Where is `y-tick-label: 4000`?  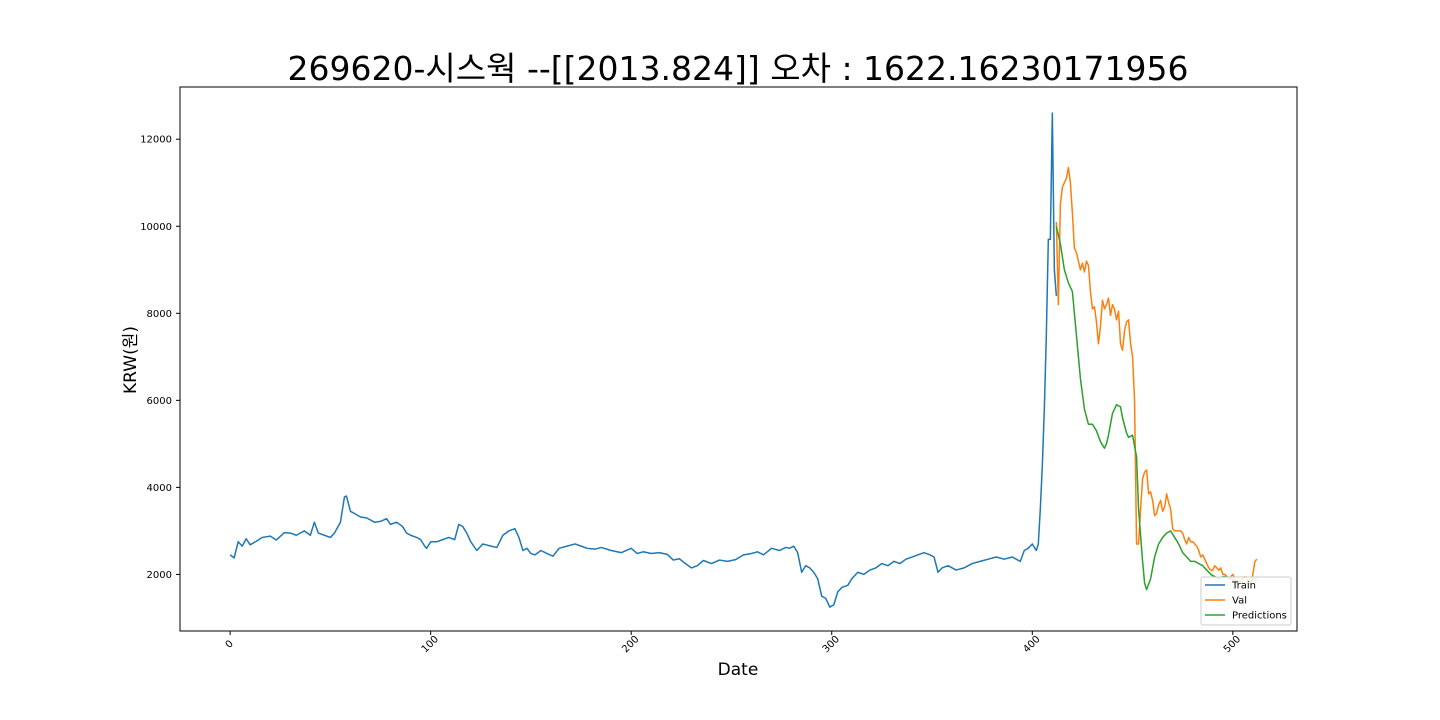 y-tick-label: 4000 is located at coordinates (159, 488).